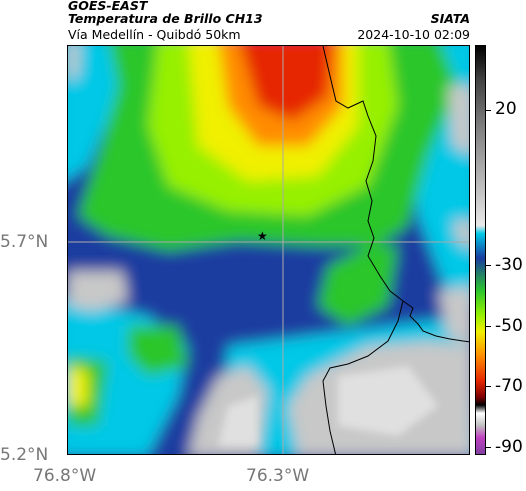 This screenshot has height=491, width=526. What do you see at coordinates (509, 265) in the screenshot?
I see `colorbar-label-minus30: -30` at bounding box center [509, 265].